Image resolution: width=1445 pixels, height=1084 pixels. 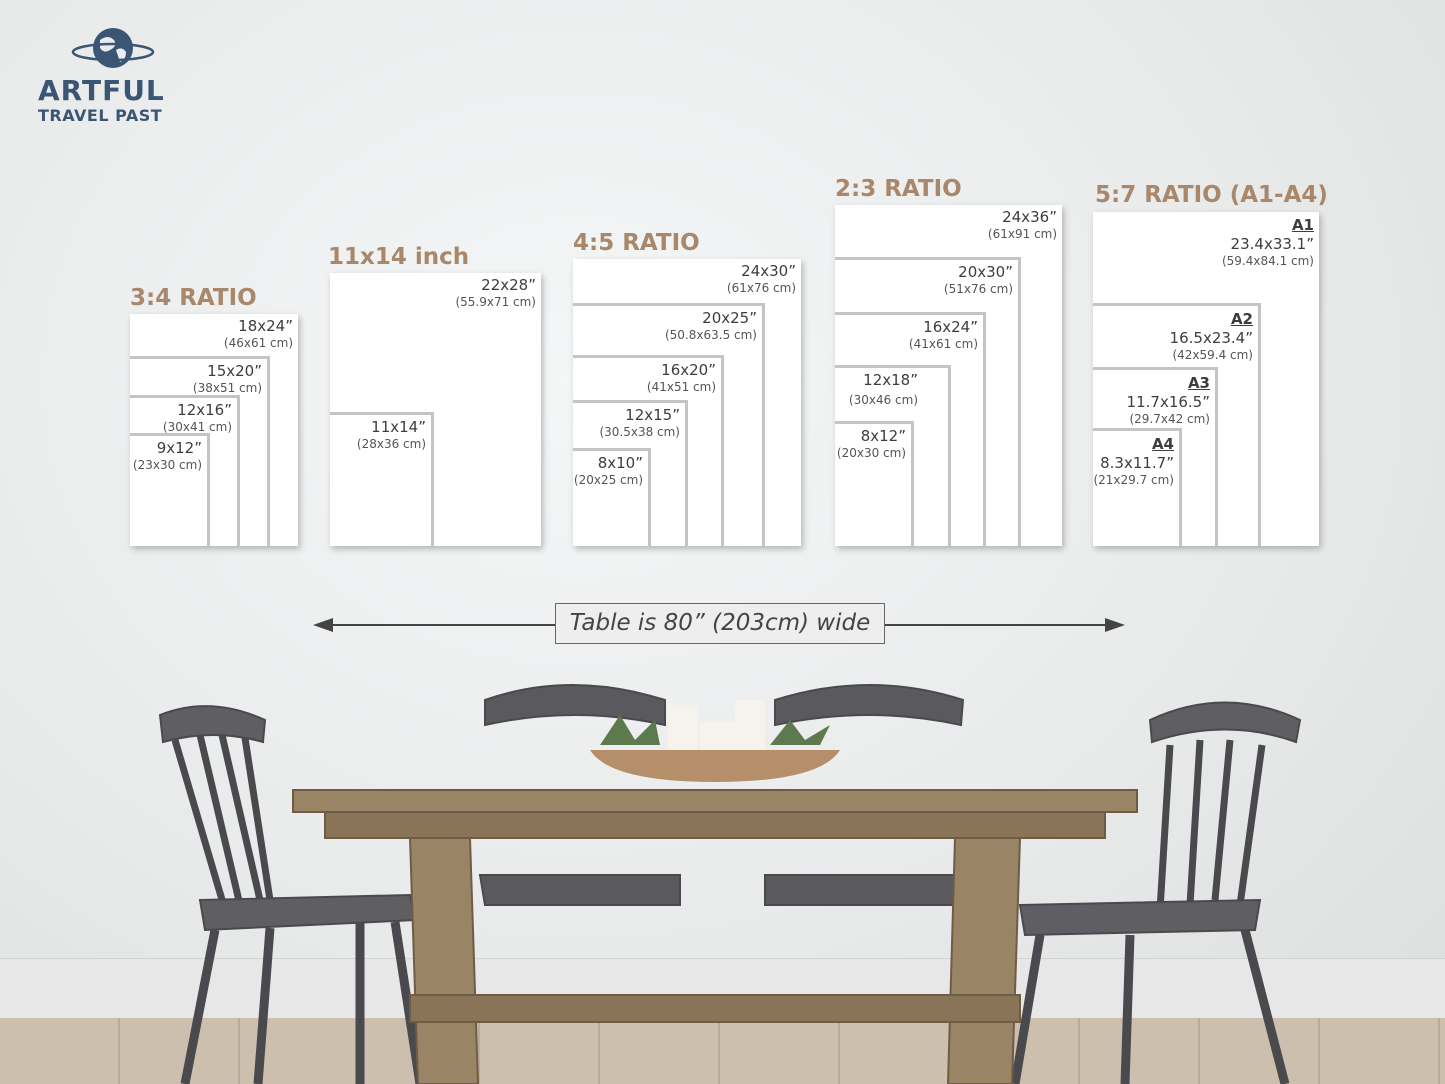 What do you see at coordinates (398, 427) in the screenshot?
I see `size-inches: 11x14”` at bounding box center [398, 427].